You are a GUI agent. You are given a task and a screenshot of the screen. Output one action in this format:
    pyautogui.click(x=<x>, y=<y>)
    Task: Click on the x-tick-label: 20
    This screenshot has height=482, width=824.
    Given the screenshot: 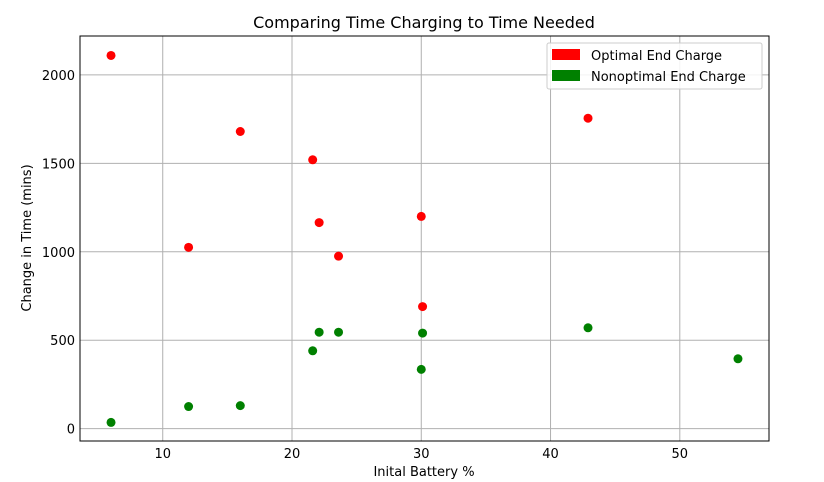 What is the action you would take?
    pyautogui.click(x=292, y=454)
    